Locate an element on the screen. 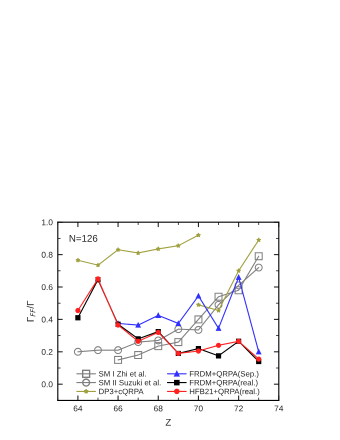  y-tick-label: 0.4 is located at coordinates (47, 319).